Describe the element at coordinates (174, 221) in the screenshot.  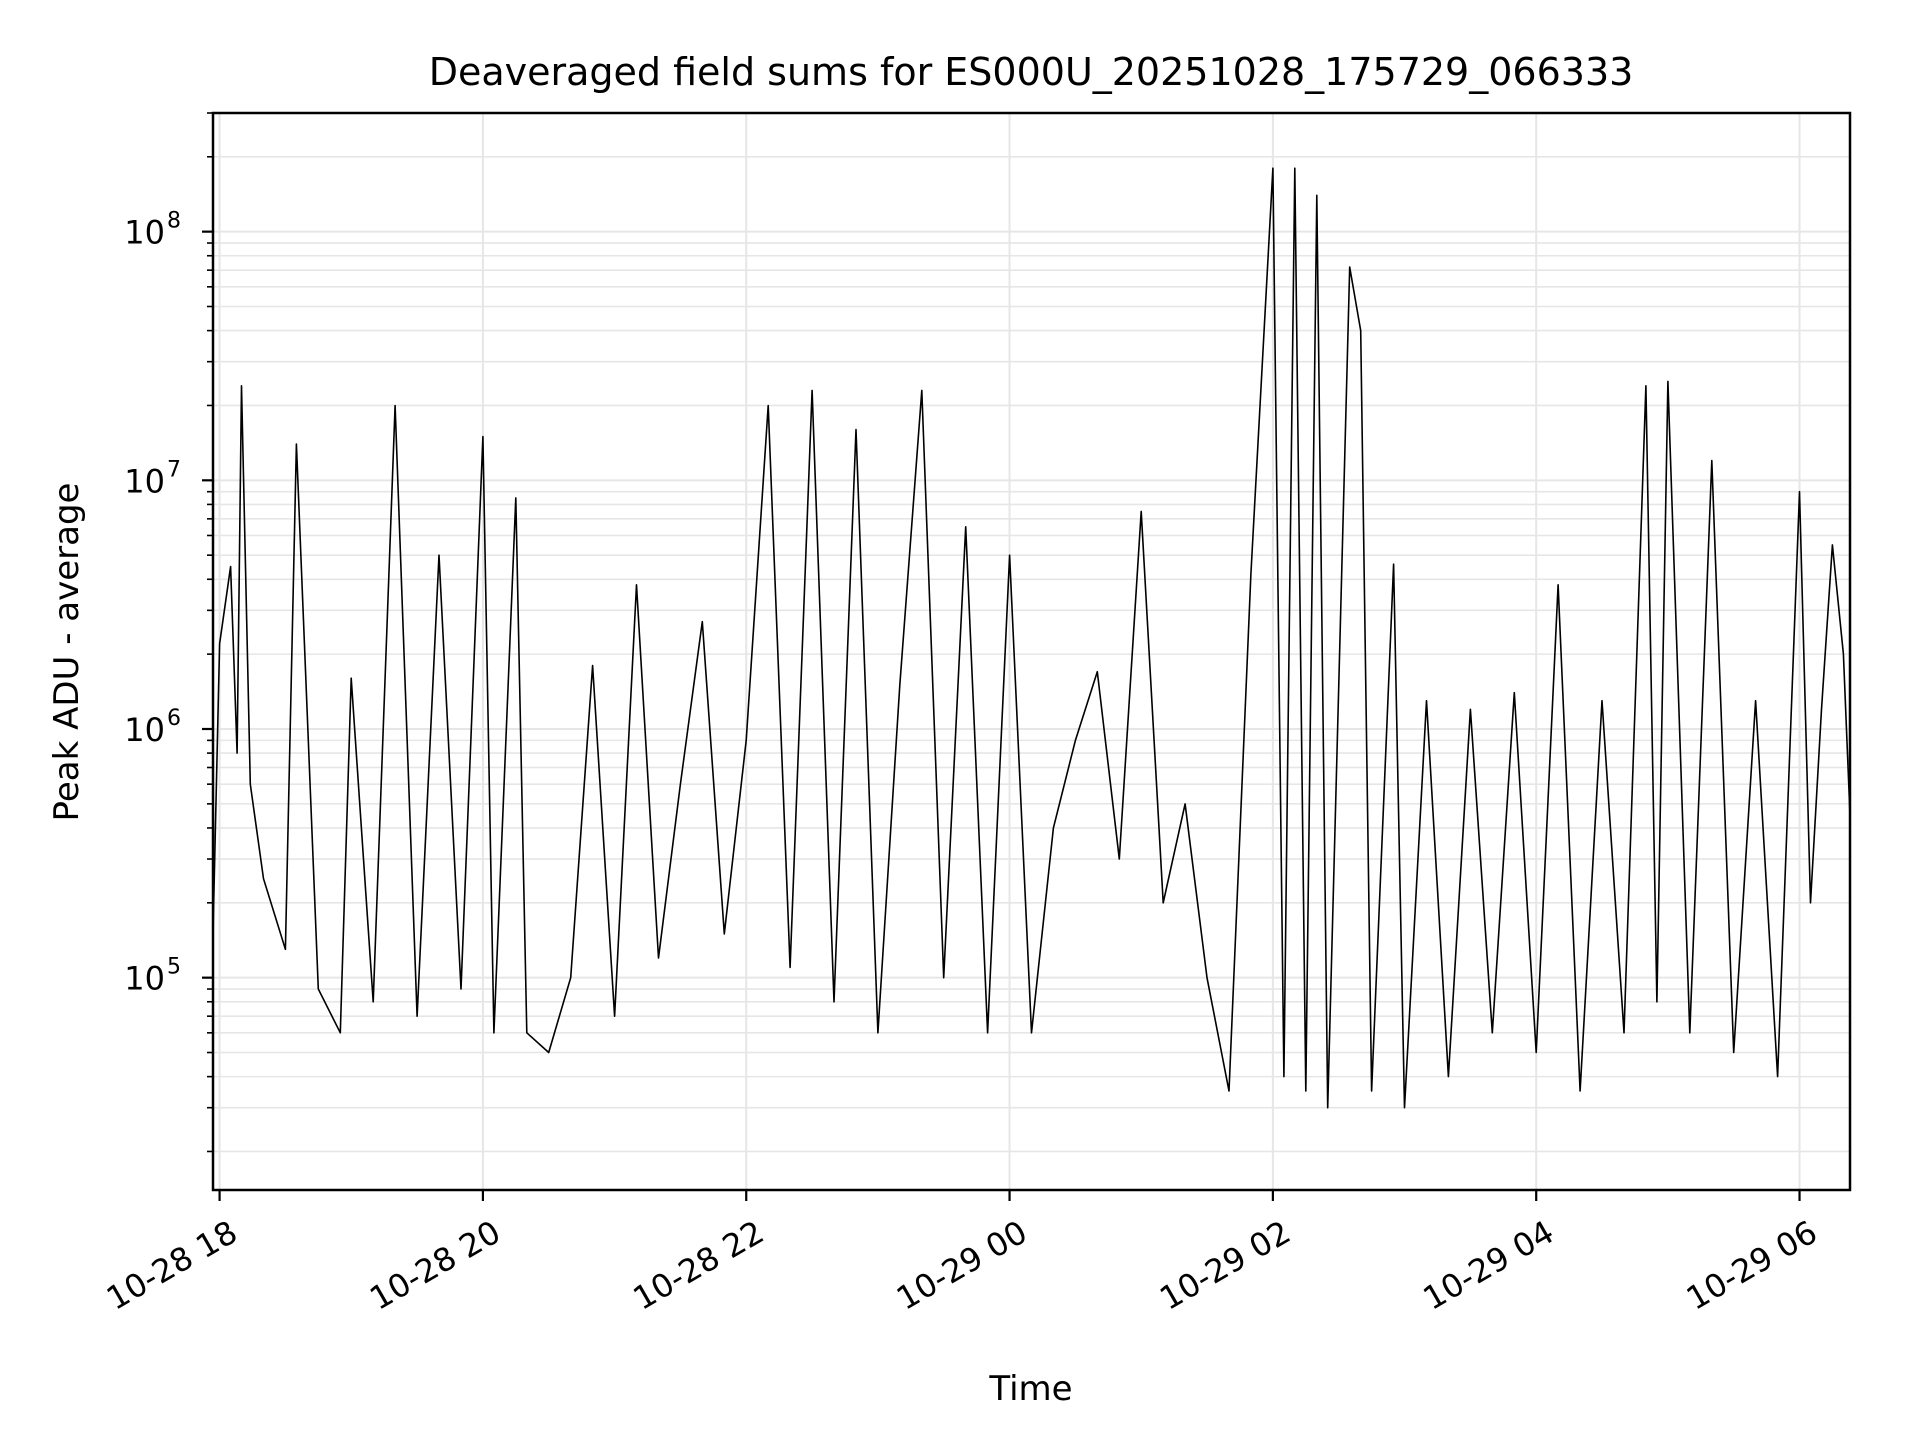
I see `y-tick-exponent: 8` at that location.